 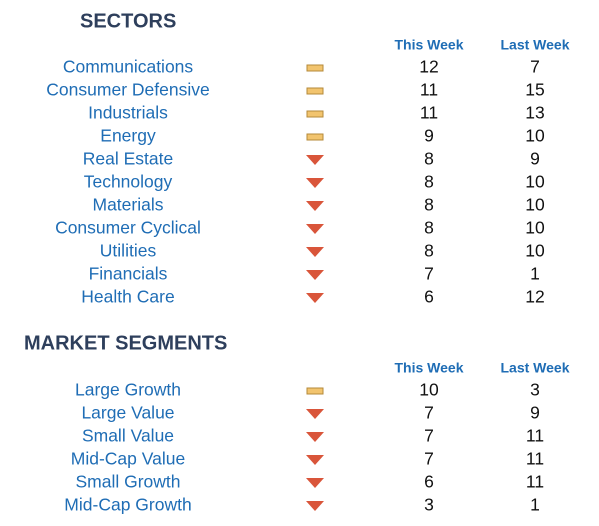 I want to click on last-week-value: 15, so click(x=534, y=90).